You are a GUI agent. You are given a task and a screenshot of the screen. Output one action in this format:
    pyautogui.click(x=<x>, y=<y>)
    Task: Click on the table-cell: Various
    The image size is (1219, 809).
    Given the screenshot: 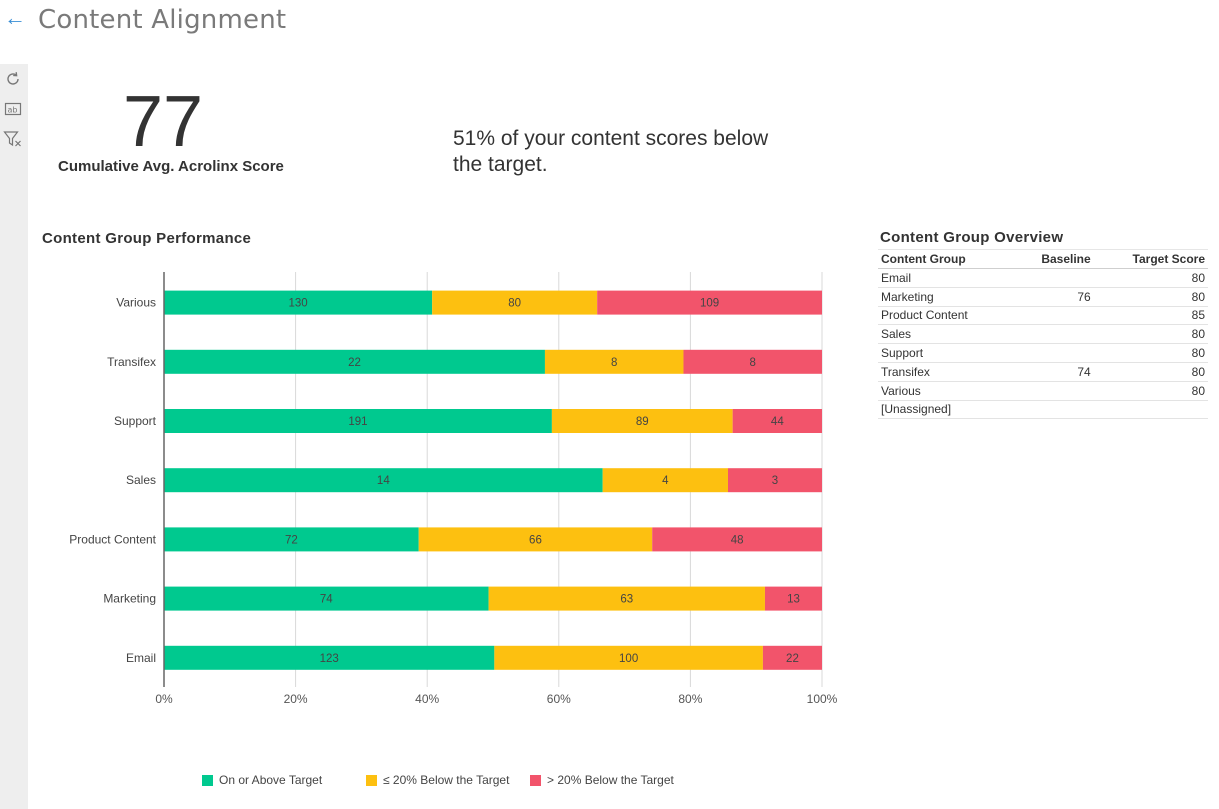 What is the action you would take?
    pyautogui.click(x=946, y=391)
    